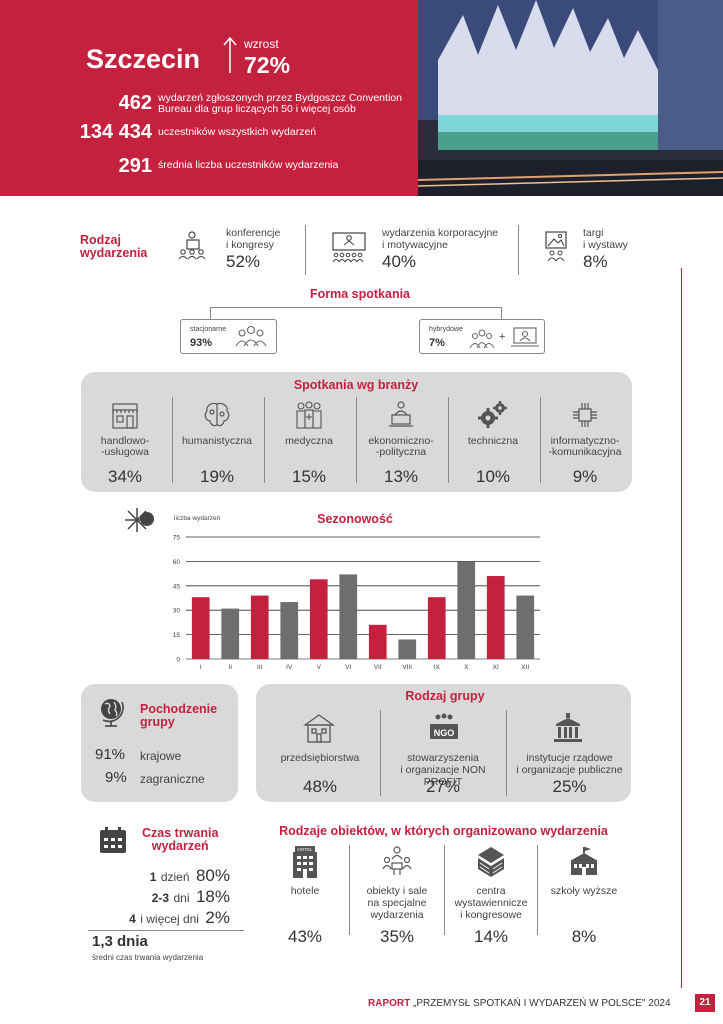  Describe the element at coordinates (197, 518) in the screenshot. I see `chart-ylabel: liczba wydarzeń` at that location.